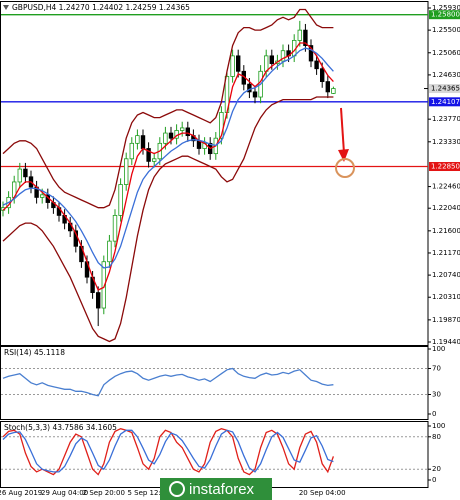 This screenshot has width=460, height=500. I want to click on target-circle, so click(345, 168).